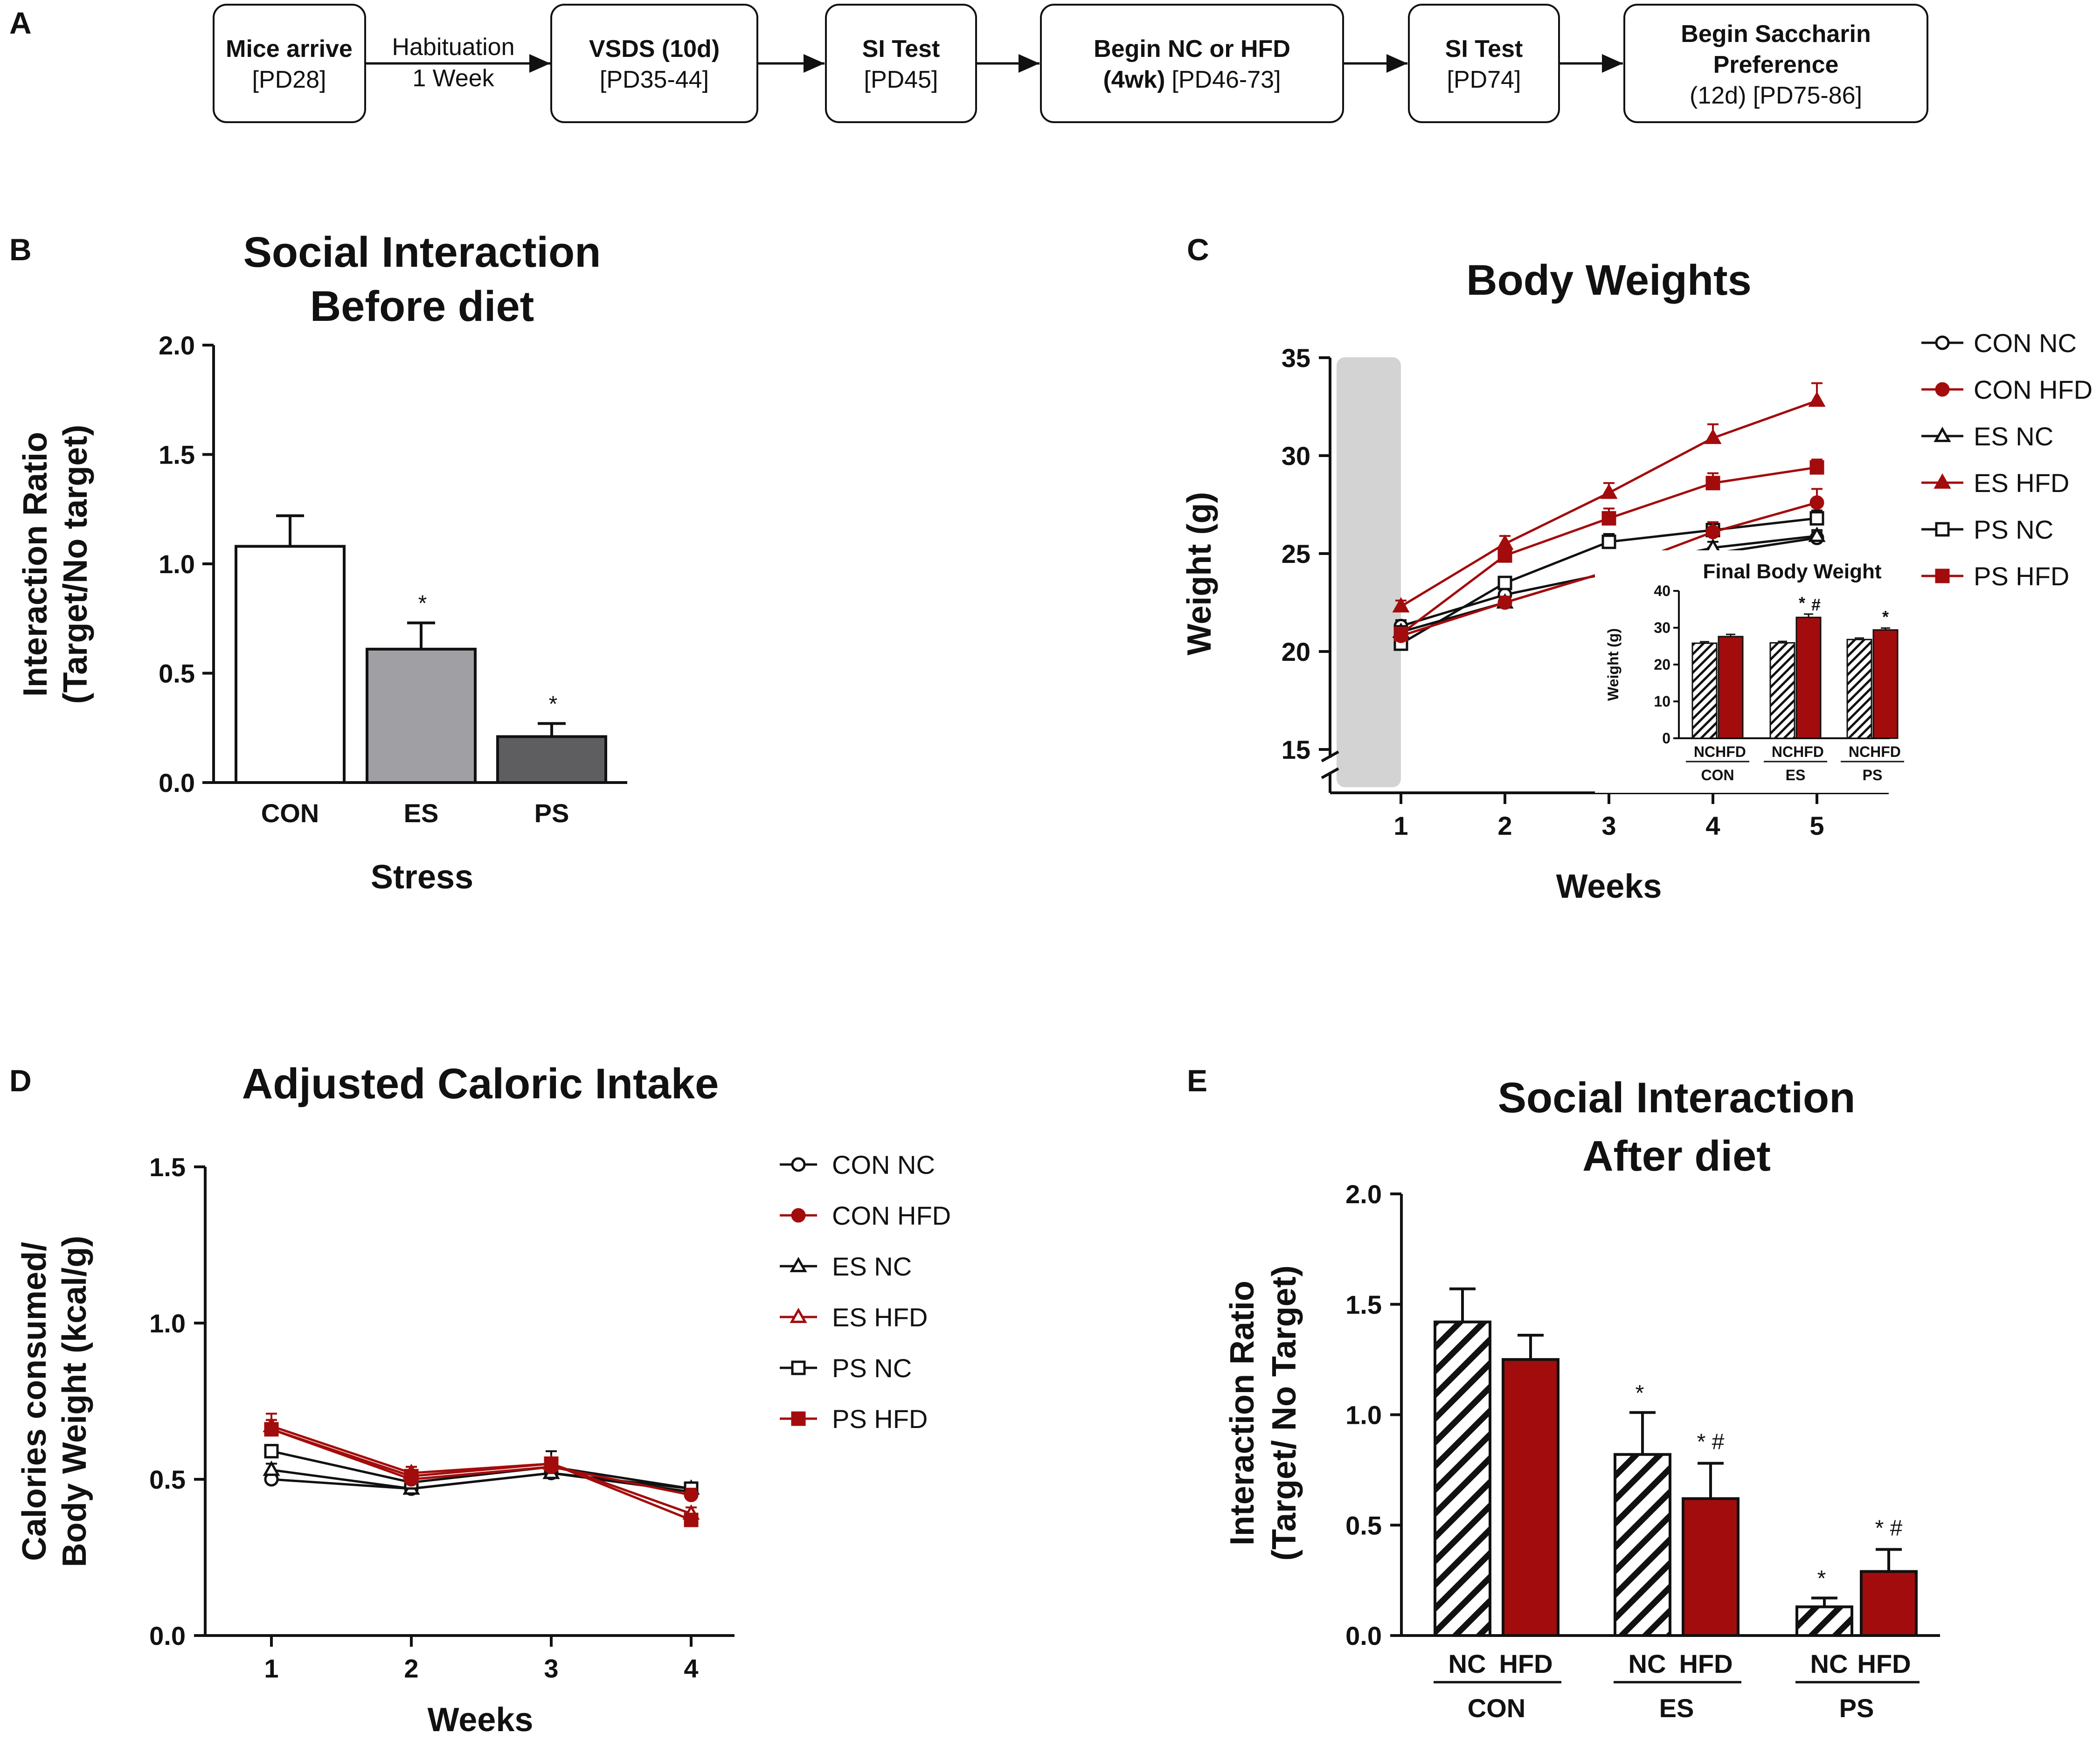  Describe the element at coordinates (1296, 749) in the screenshot. I see `chart-c-ytick-label-0: 15` at that location.